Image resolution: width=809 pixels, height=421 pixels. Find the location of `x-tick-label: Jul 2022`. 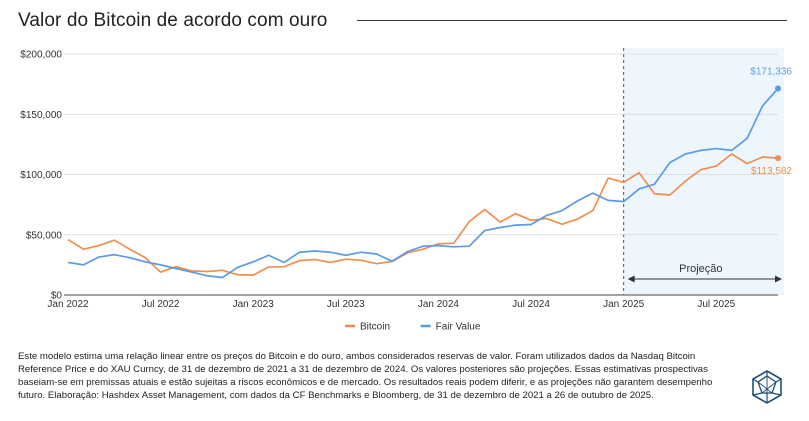

x-tick-label: Jul 2022 is located at coordinates (161, 304).